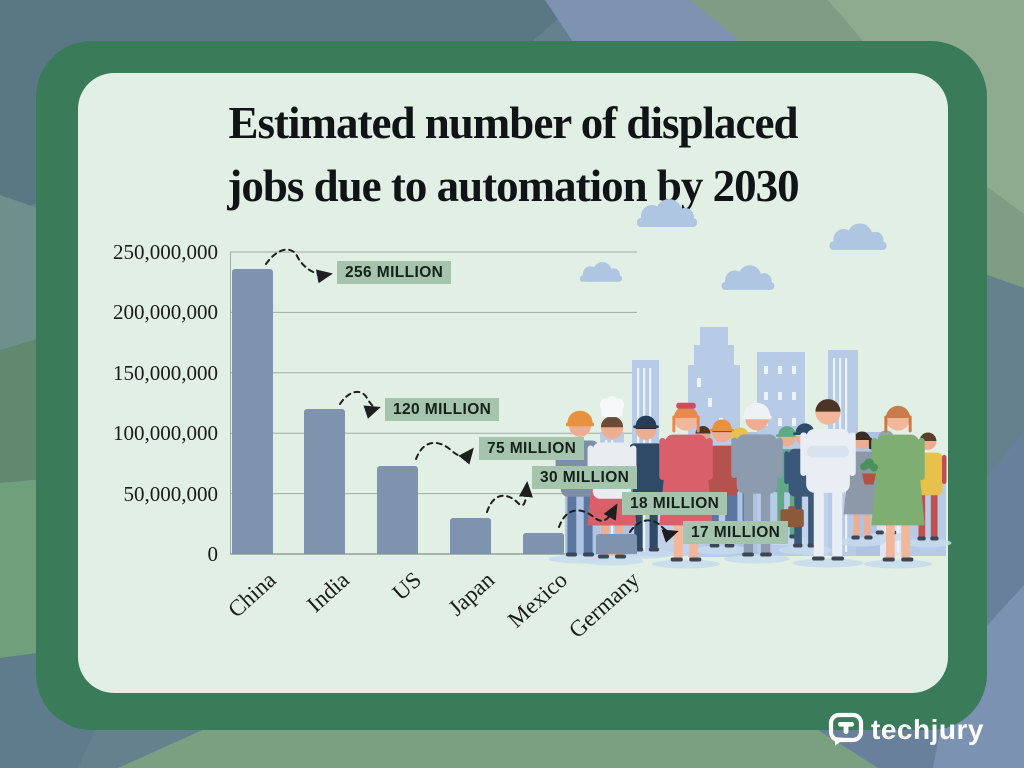 This screenshot has height=768, width=1024. What do you see at coordinates (532, 448) in the screenshot?
I see `data-label-us: 75 MILLION` at bounding box center [532, 448].